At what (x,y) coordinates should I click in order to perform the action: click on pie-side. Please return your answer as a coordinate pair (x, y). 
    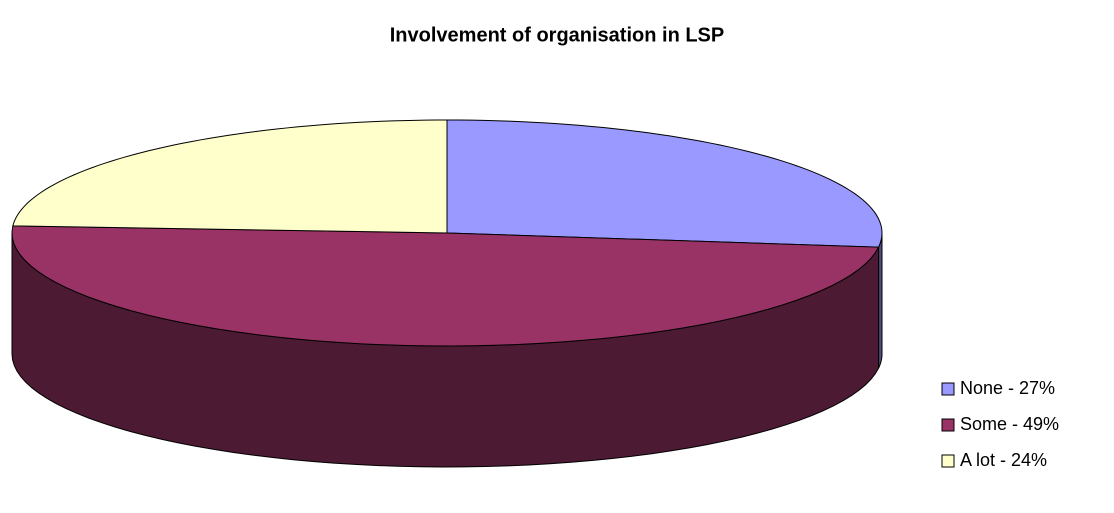
    Looking at the image, I should click on (880, 301).